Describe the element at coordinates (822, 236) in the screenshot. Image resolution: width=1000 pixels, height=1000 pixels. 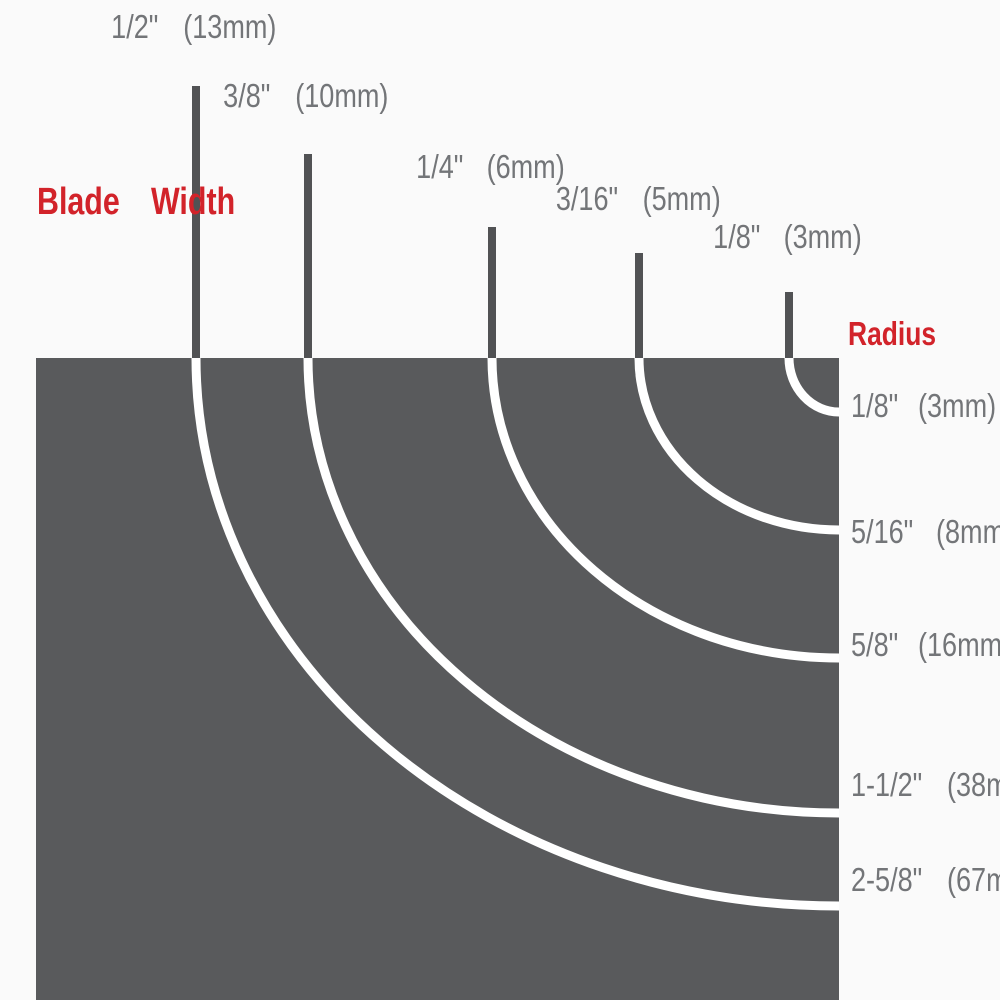
I see `blade-width-mm: (3mm)` at that location.